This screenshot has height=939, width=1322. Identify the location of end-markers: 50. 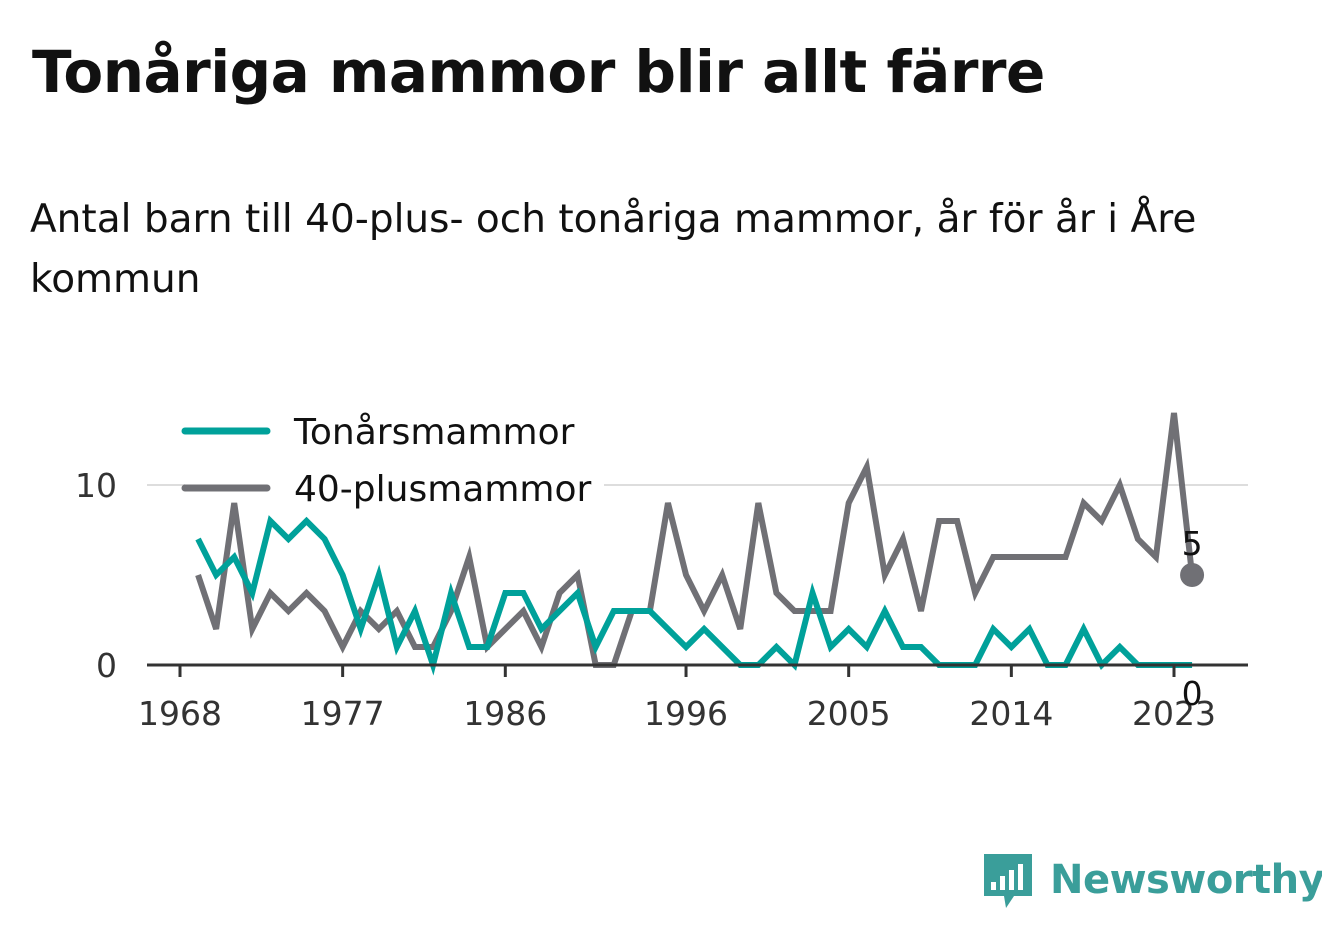
(1192, 618).